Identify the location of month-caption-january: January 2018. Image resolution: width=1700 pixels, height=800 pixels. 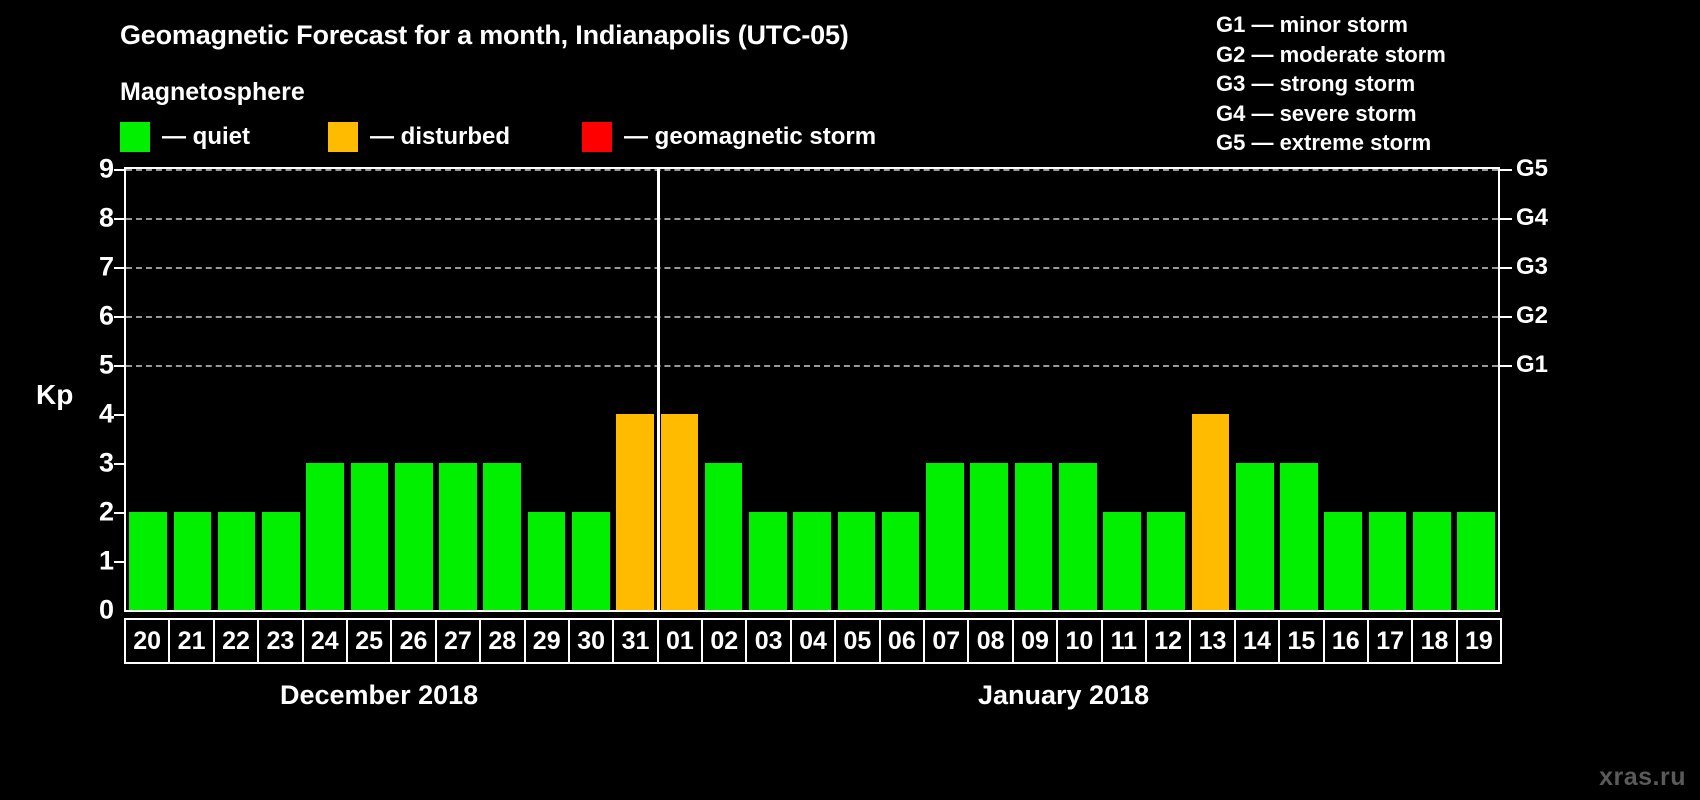
(1064, 695).